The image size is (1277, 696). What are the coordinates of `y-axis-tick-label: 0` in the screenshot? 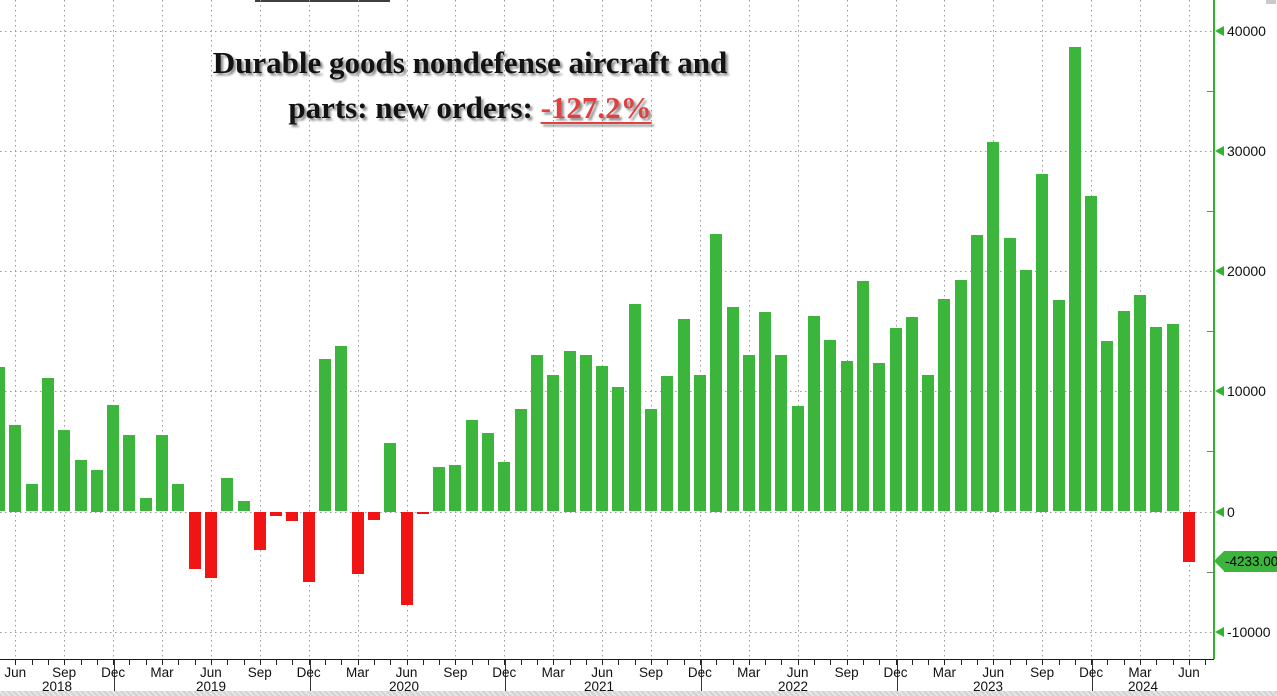 It's located at (1231, 511).